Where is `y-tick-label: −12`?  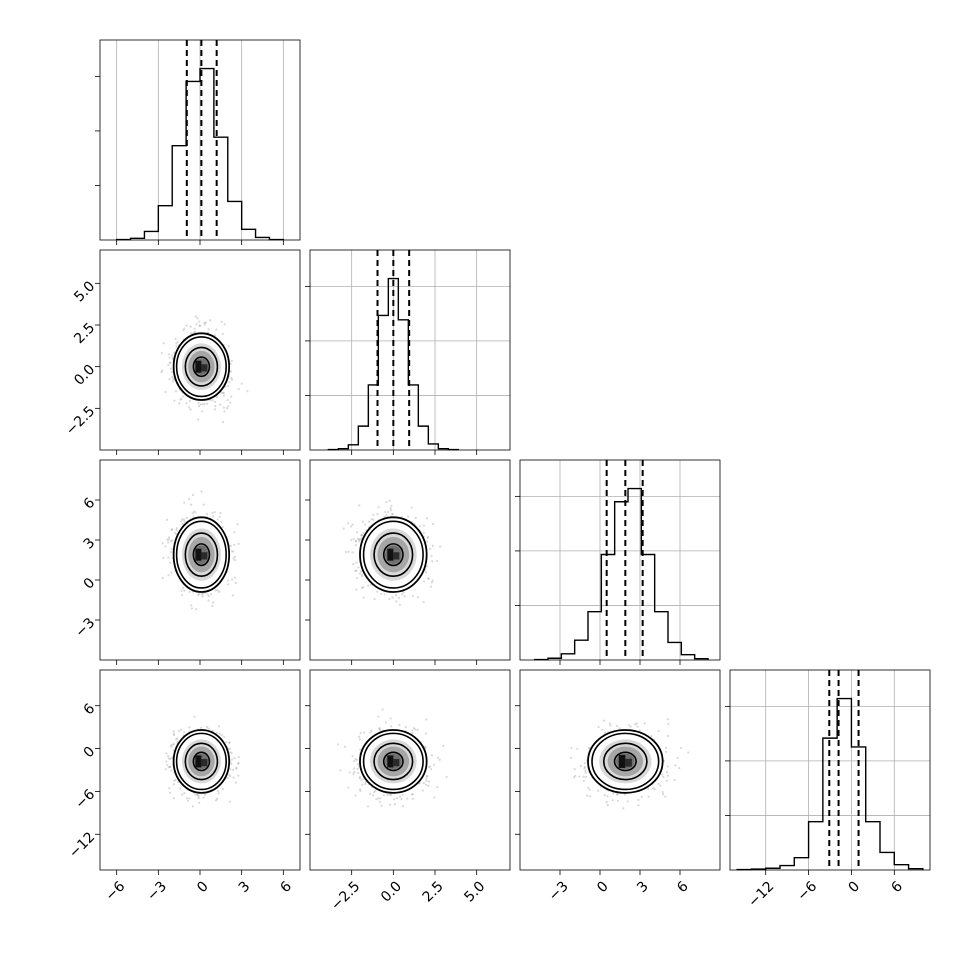 y-tick-label: −12 is located at coordinates (82, 845).